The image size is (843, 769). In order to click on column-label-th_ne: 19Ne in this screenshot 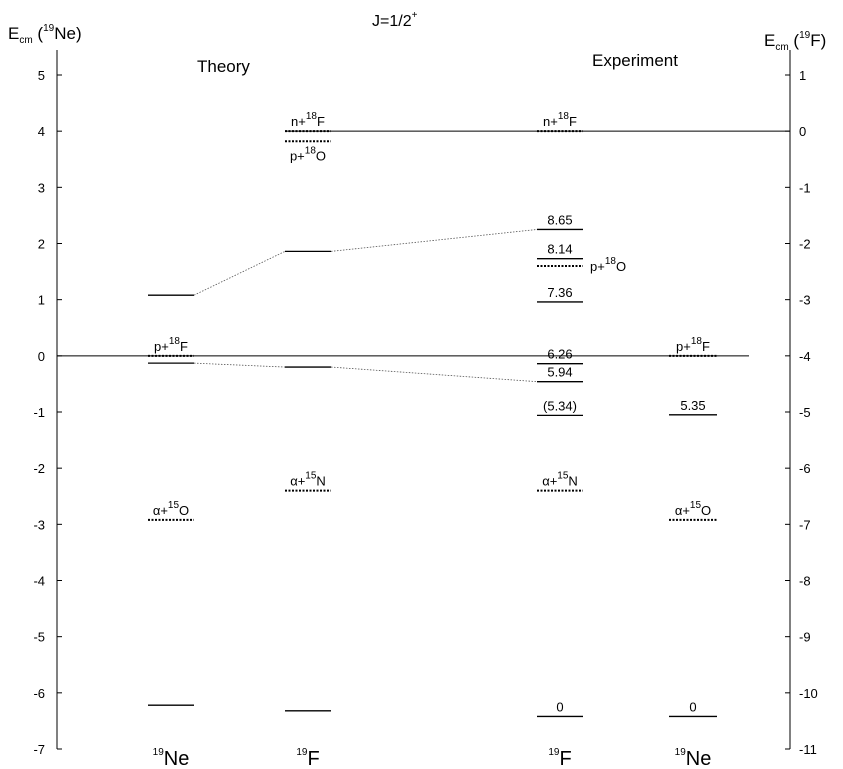, I will do `click(171, 758)`.